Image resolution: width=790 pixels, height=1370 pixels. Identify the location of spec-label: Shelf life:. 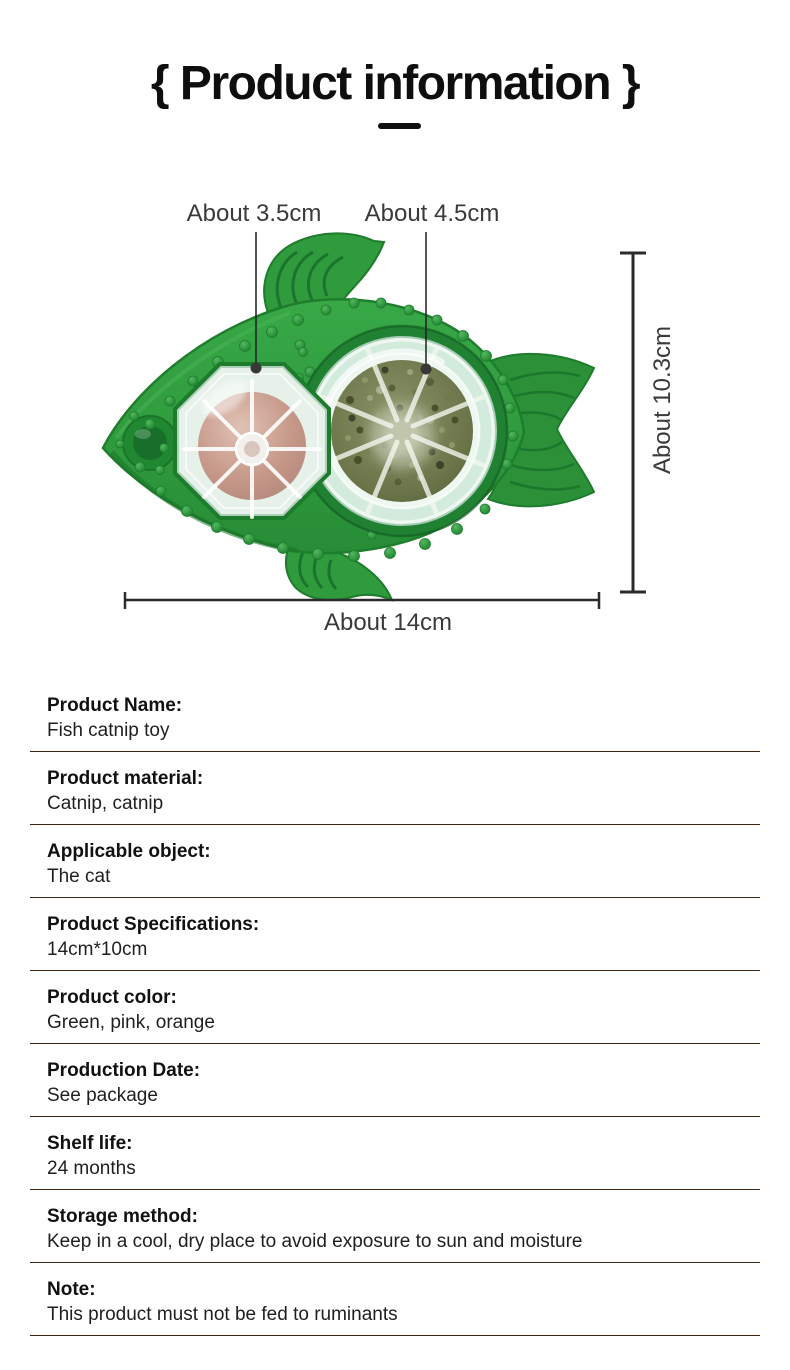
(90, 1143).